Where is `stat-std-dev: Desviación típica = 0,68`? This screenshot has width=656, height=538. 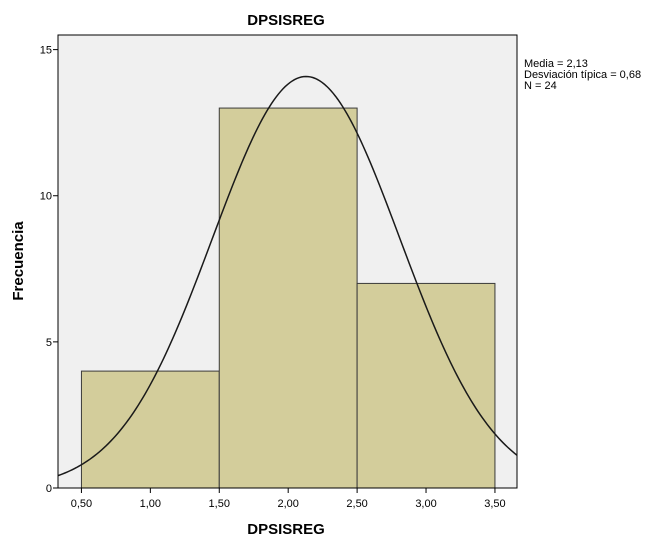
stat-std-dev: Desviación típica = 0,68 is located at coordinates (583, 75).